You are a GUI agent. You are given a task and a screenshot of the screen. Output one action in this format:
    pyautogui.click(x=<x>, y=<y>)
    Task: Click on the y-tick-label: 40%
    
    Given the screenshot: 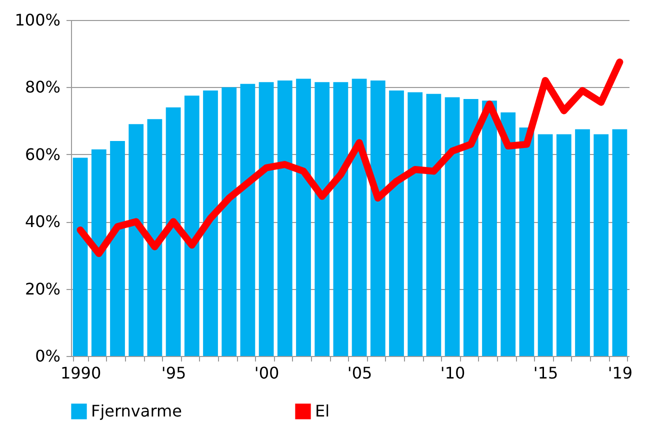 What is the action you would take?
    pyautogui.click(x=42, y=222)
    